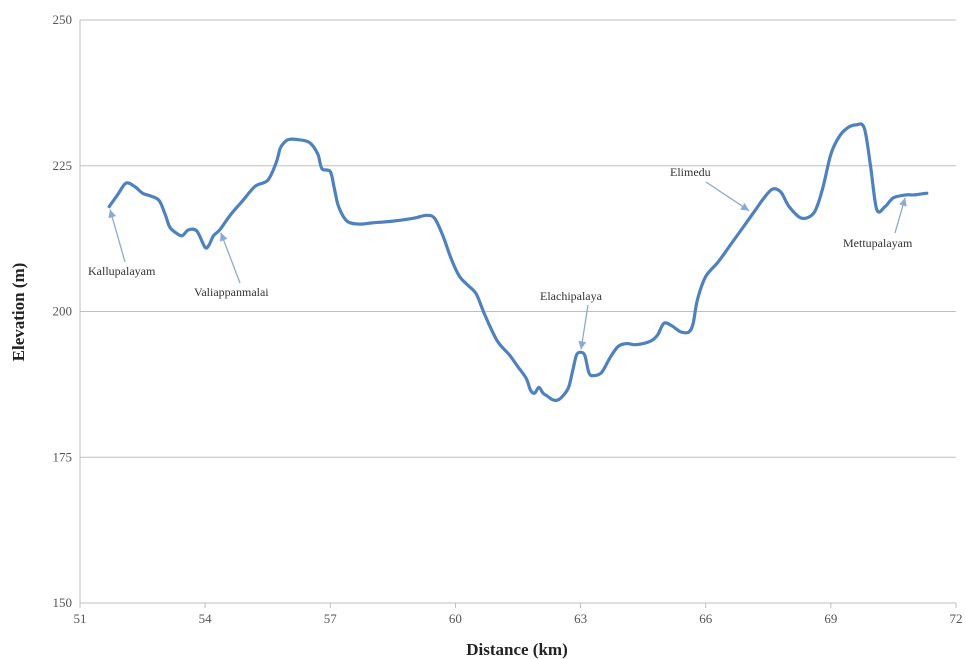  What do you see at coordinates (331, 618) in the screenshot?
I see `x-tick-label: 57` at bounding box center [331, 618].